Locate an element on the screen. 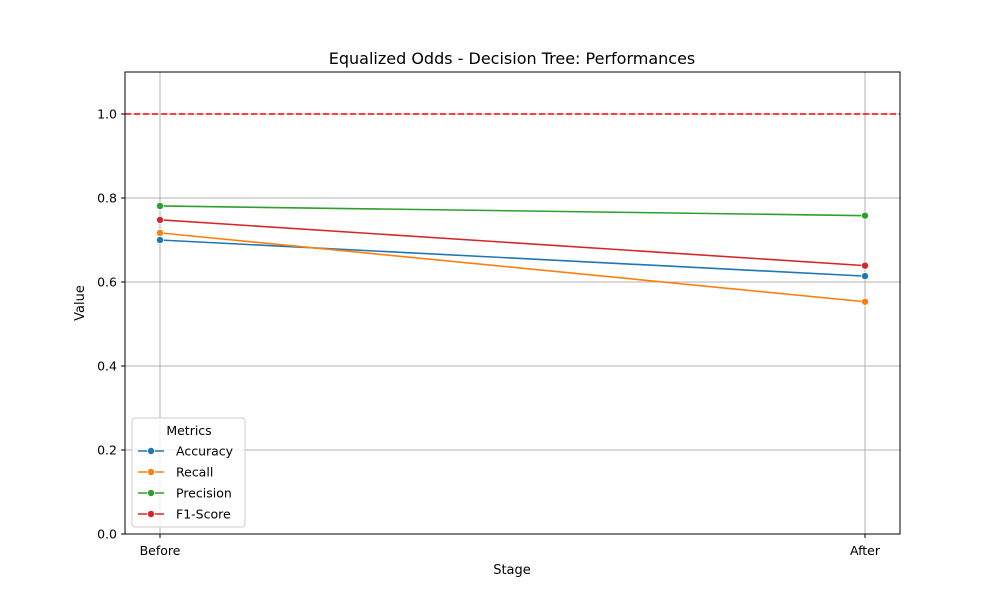 The width and height of the screenshot is (1000, 600). legend-label-accuracy: Accuracy is located at coordinates (205, 451).